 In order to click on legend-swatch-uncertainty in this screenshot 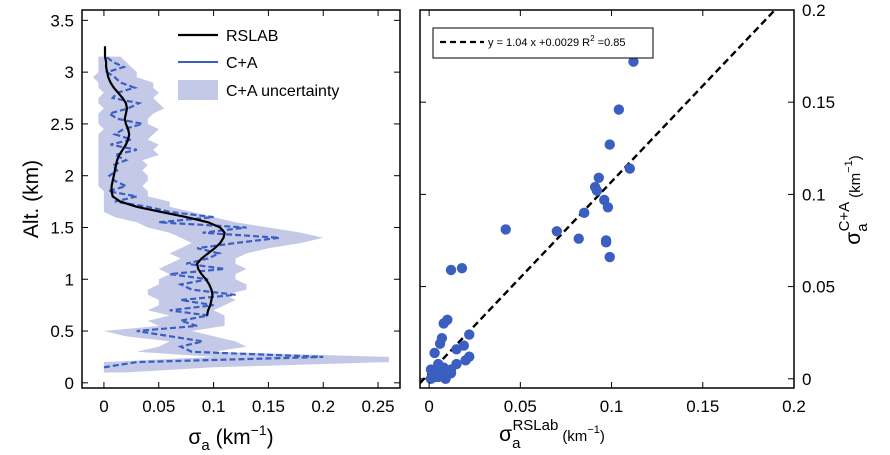, I will do `click(198, 90)`.